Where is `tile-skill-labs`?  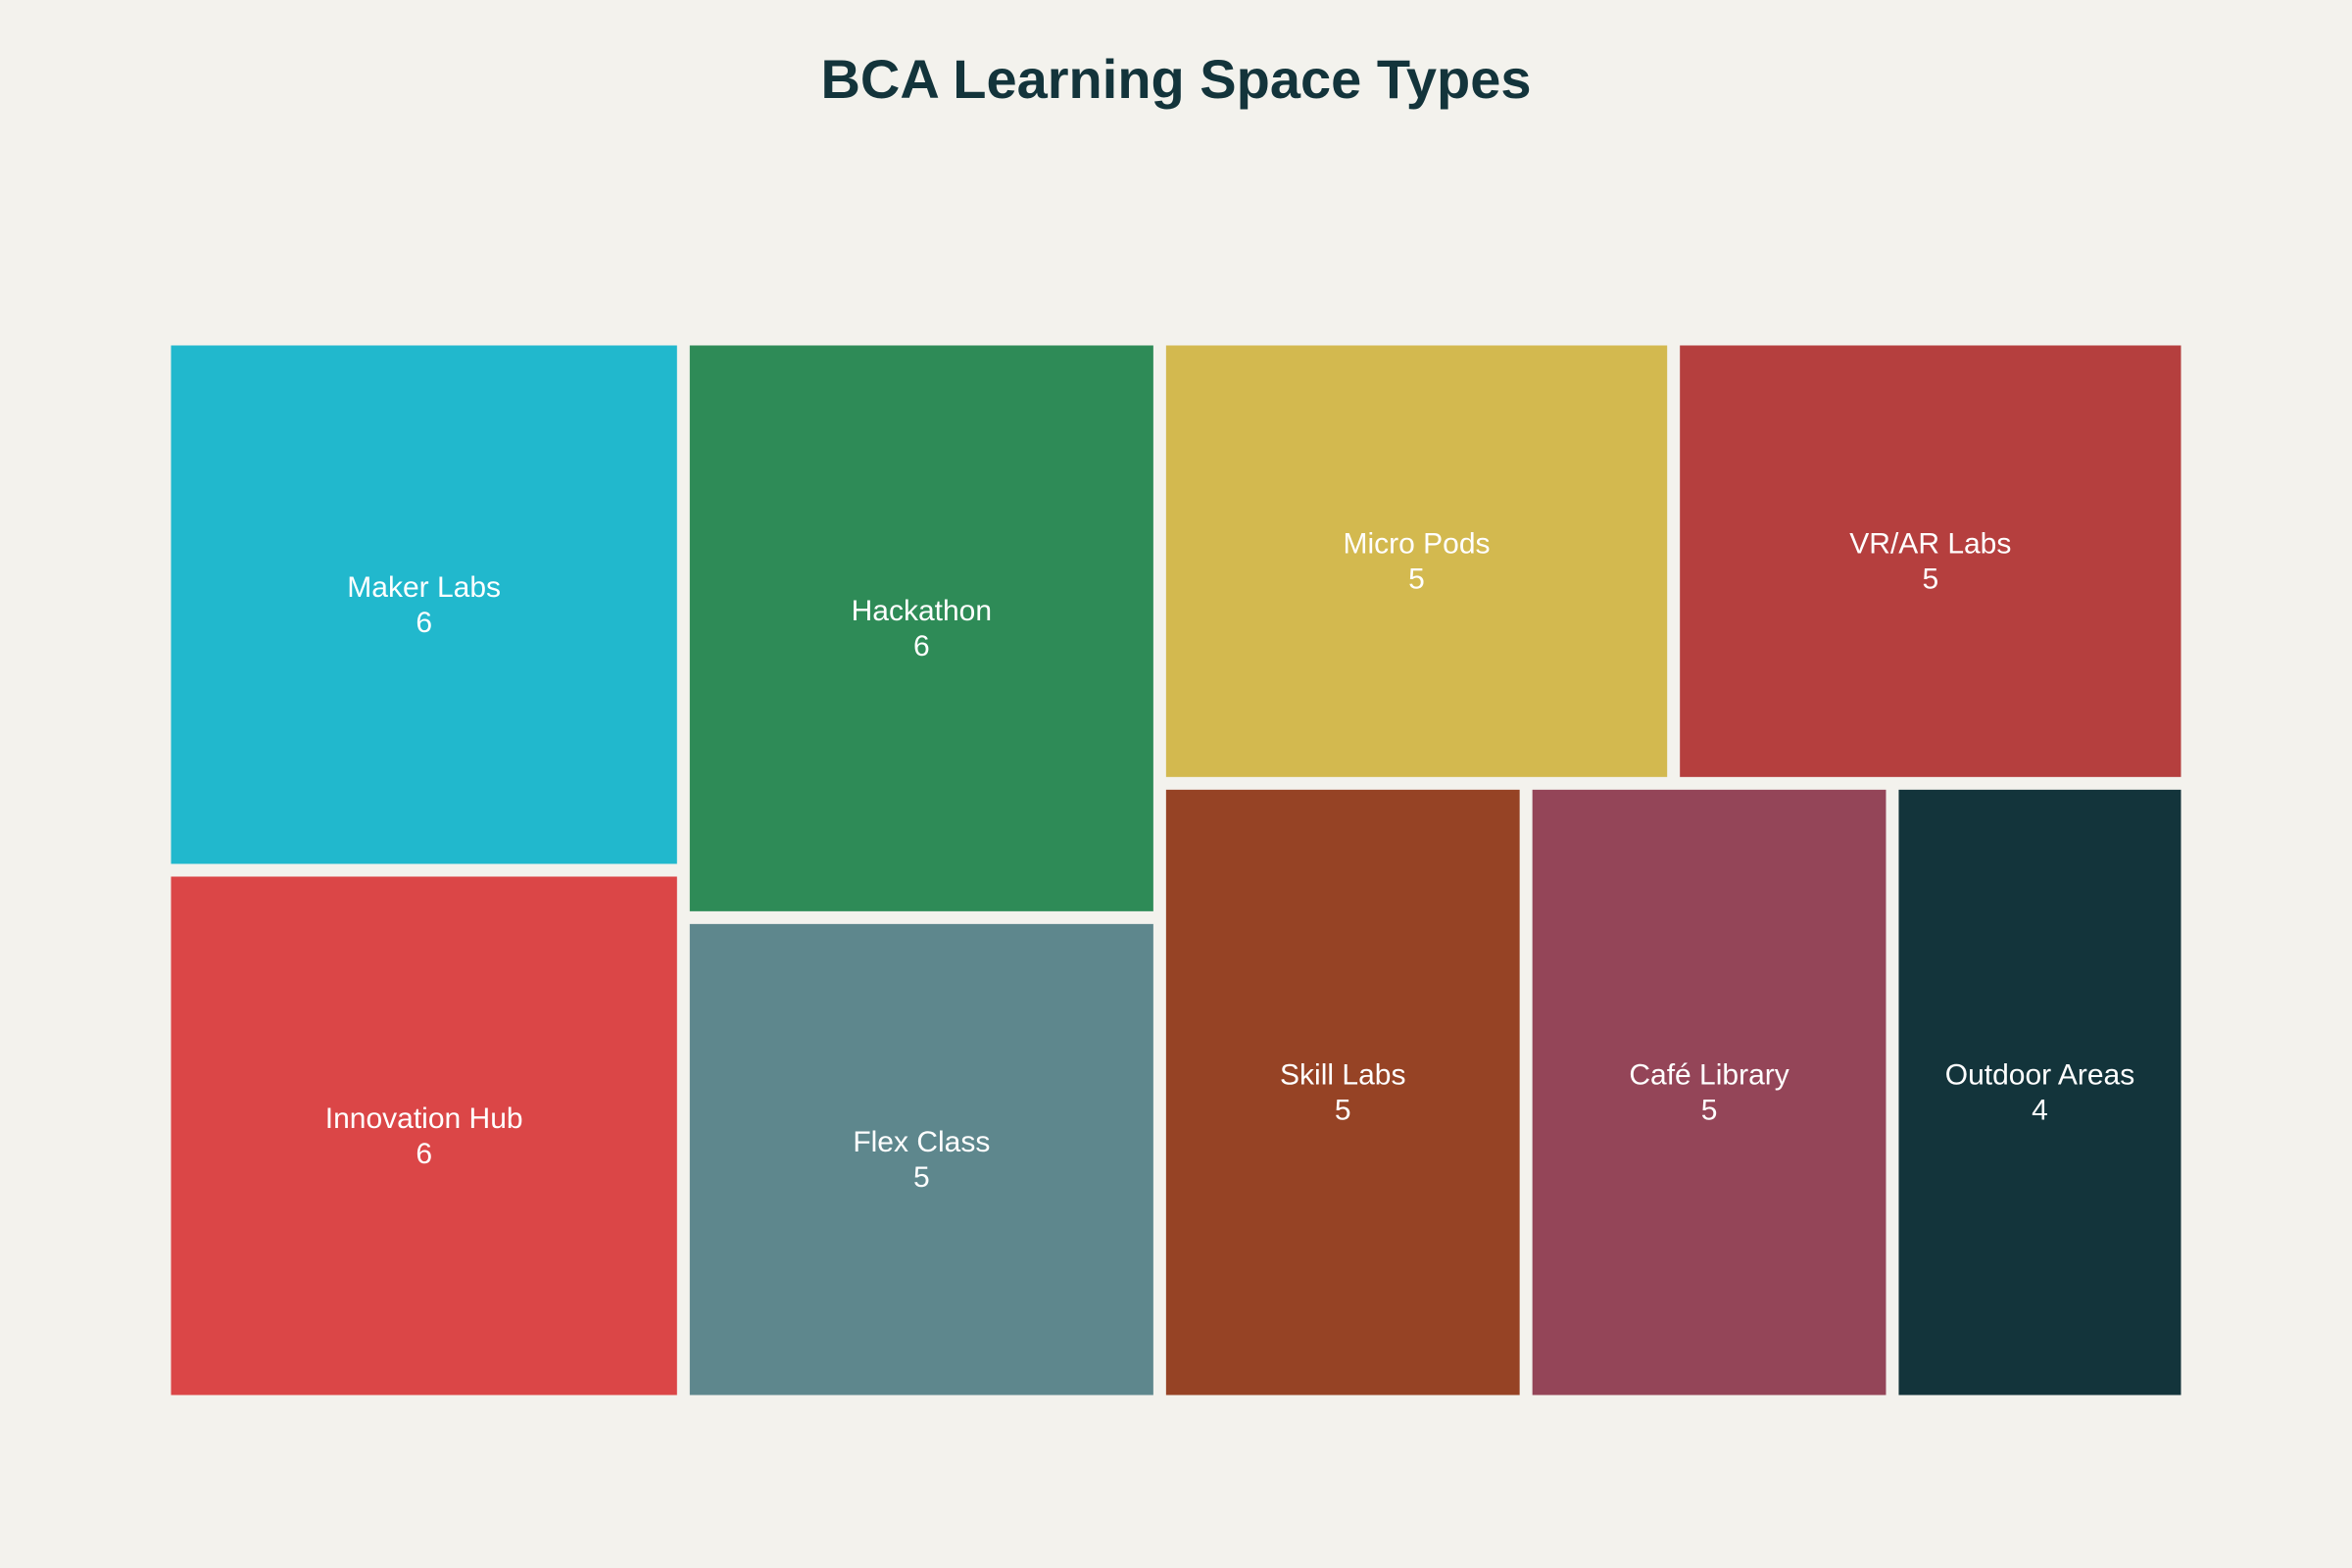 tile-skill-labs is located at coordinates (1342, 1092).